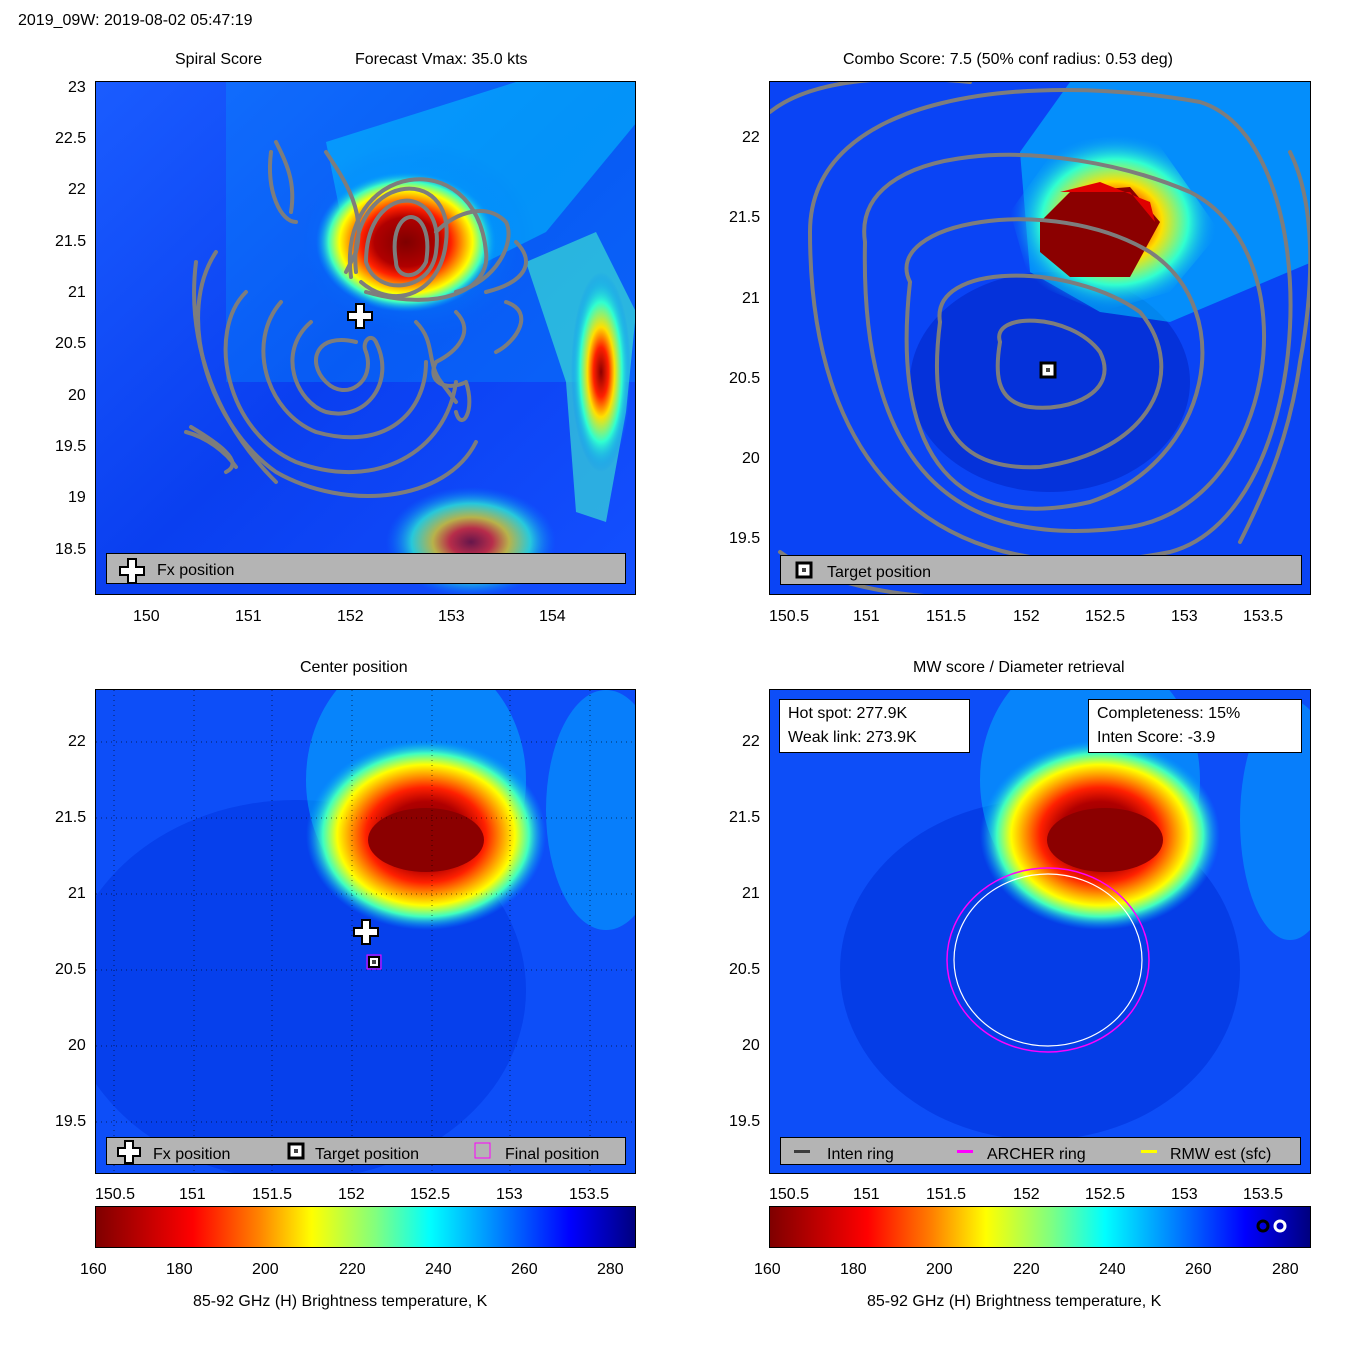 The image size is (1350, 1350). I want to click on ytick: 22.5, so click(71, 138).